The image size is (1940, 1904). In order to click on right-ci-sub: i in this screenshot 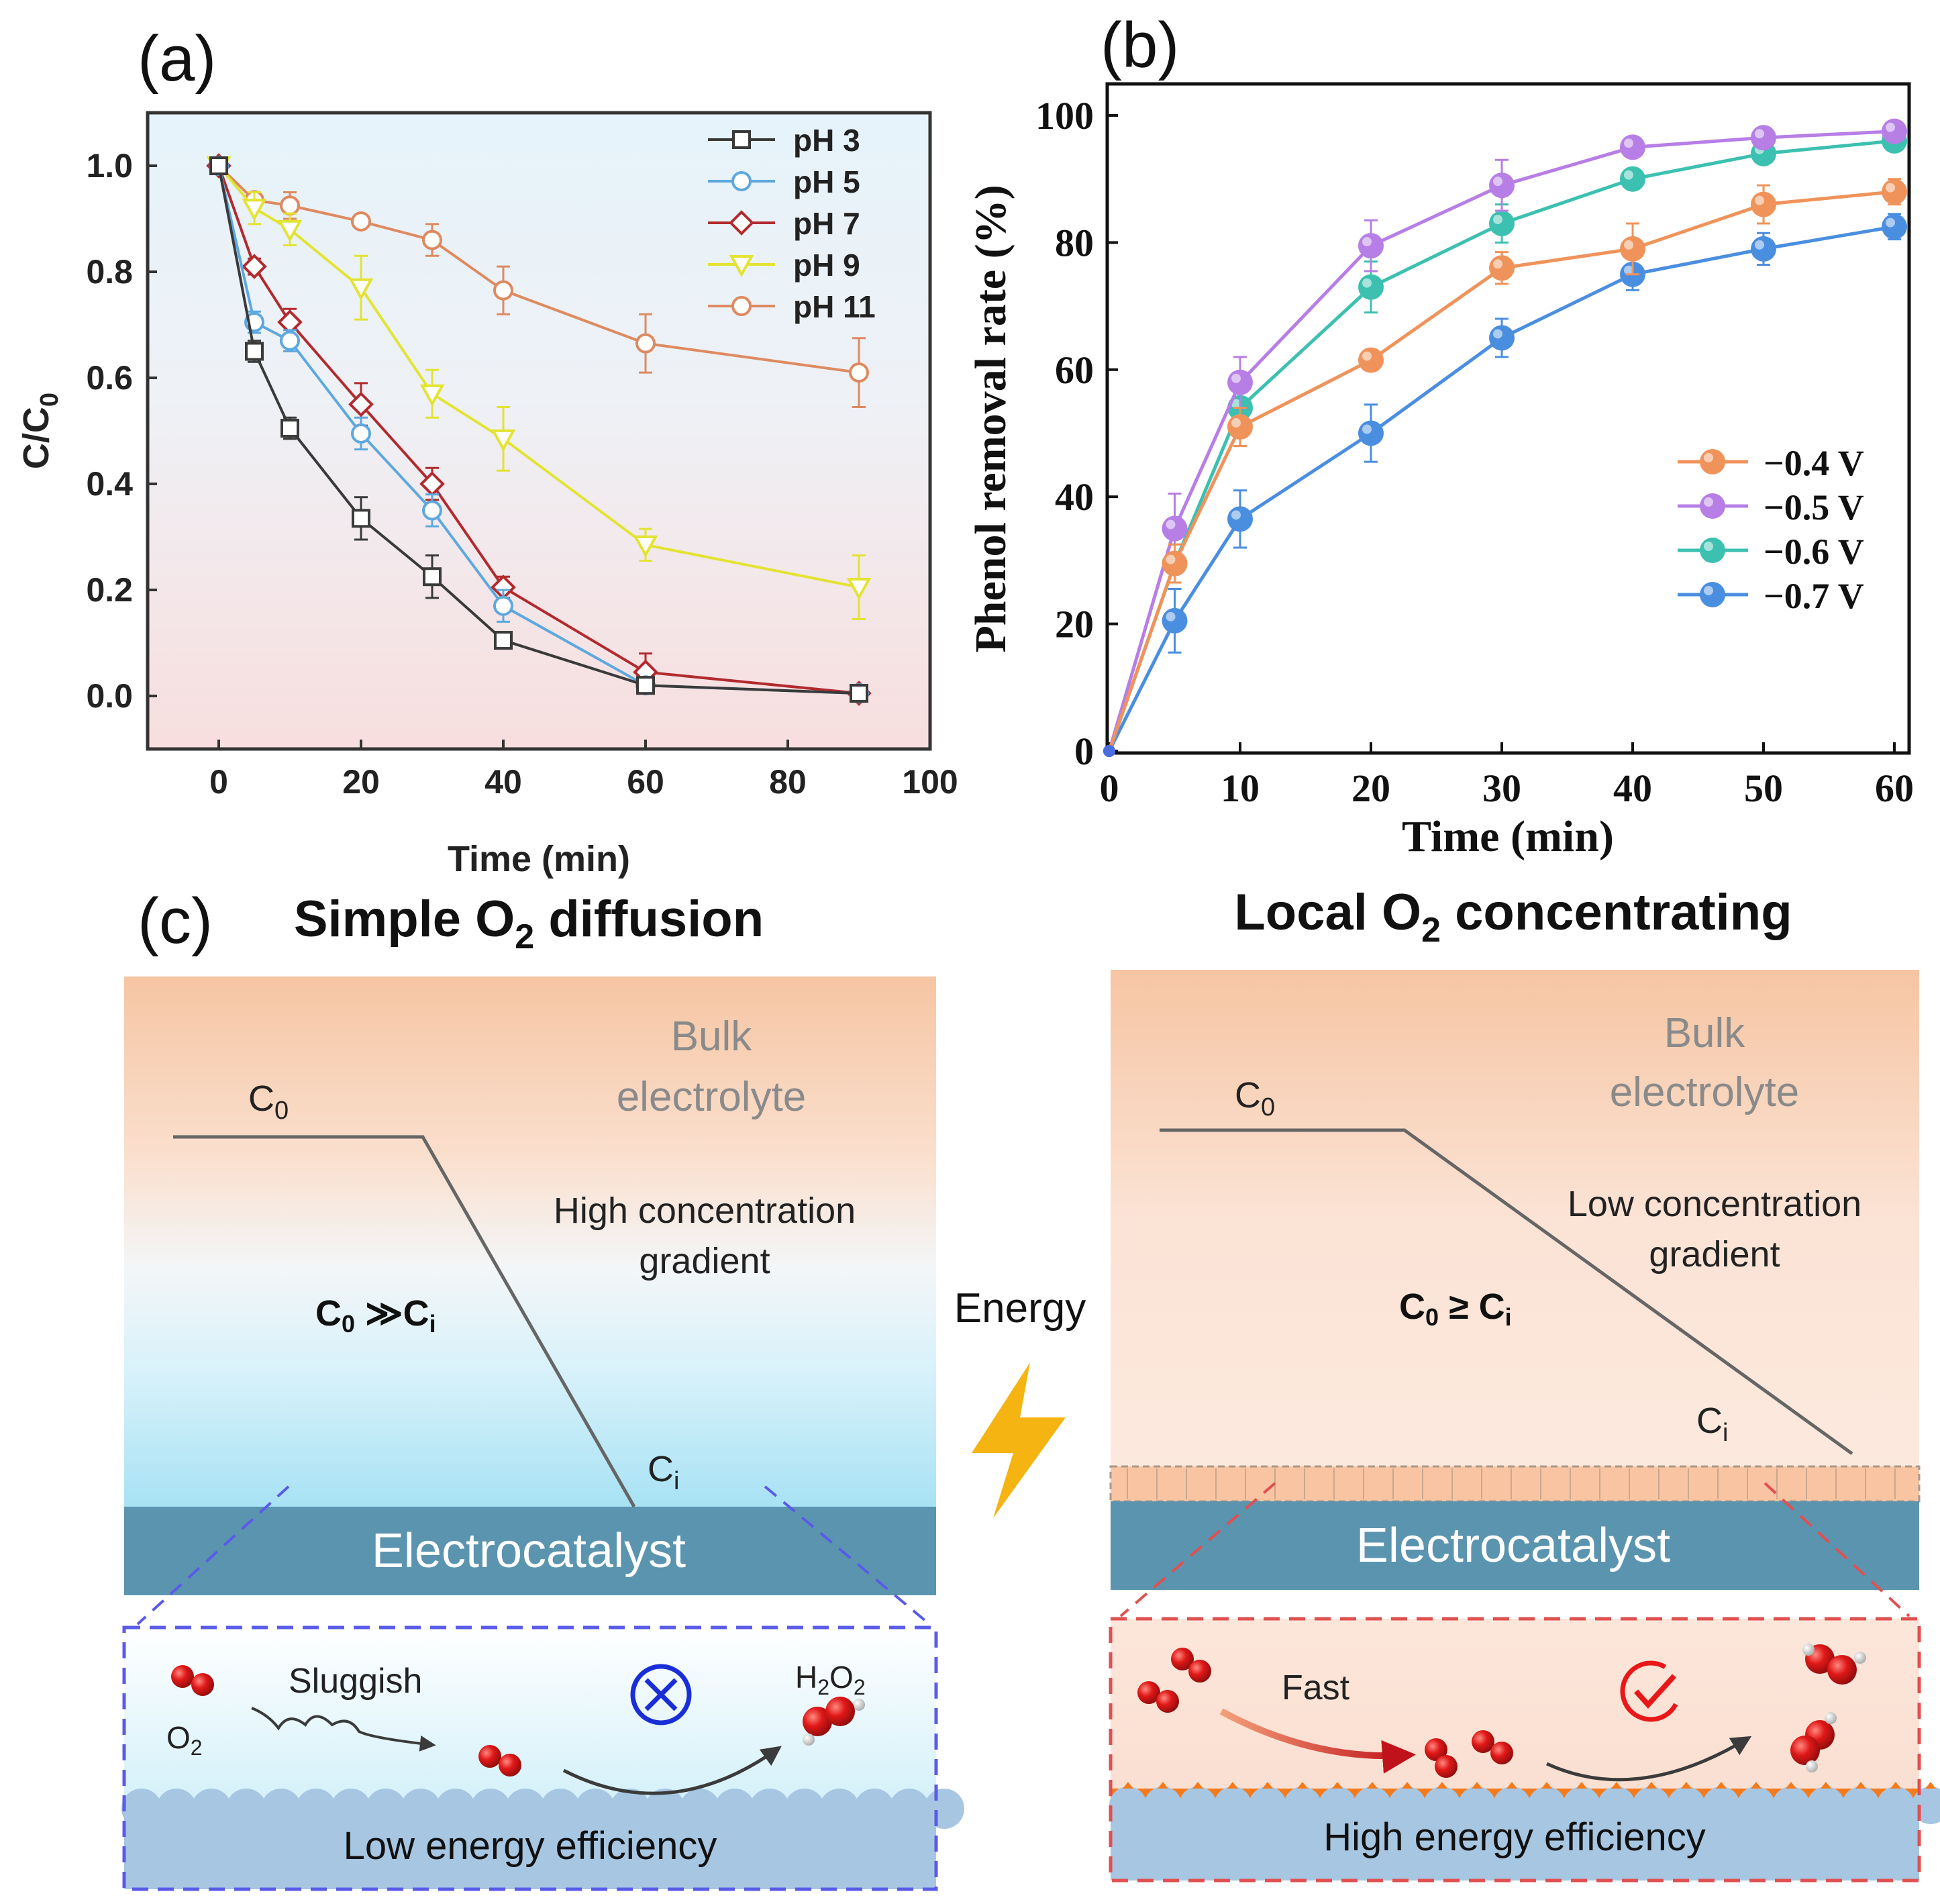, I will do `click(1725, 1433)`.